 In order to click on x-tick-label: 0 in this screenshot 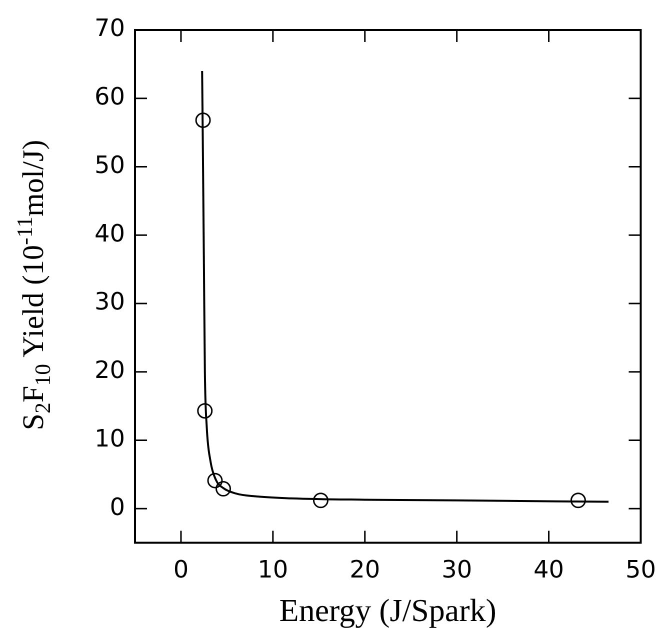, I will do `click(181, 569)`.